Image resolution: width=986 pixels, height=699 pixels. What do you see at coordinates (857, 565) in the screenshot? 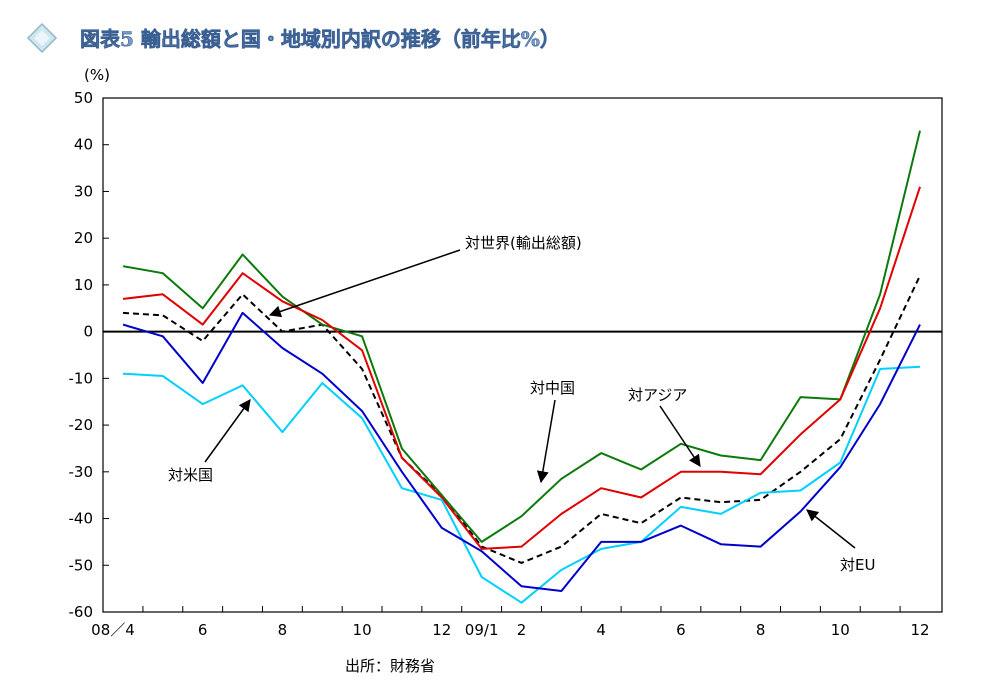
I see `label-eu: 対EU` at bounding box center [857, 565].